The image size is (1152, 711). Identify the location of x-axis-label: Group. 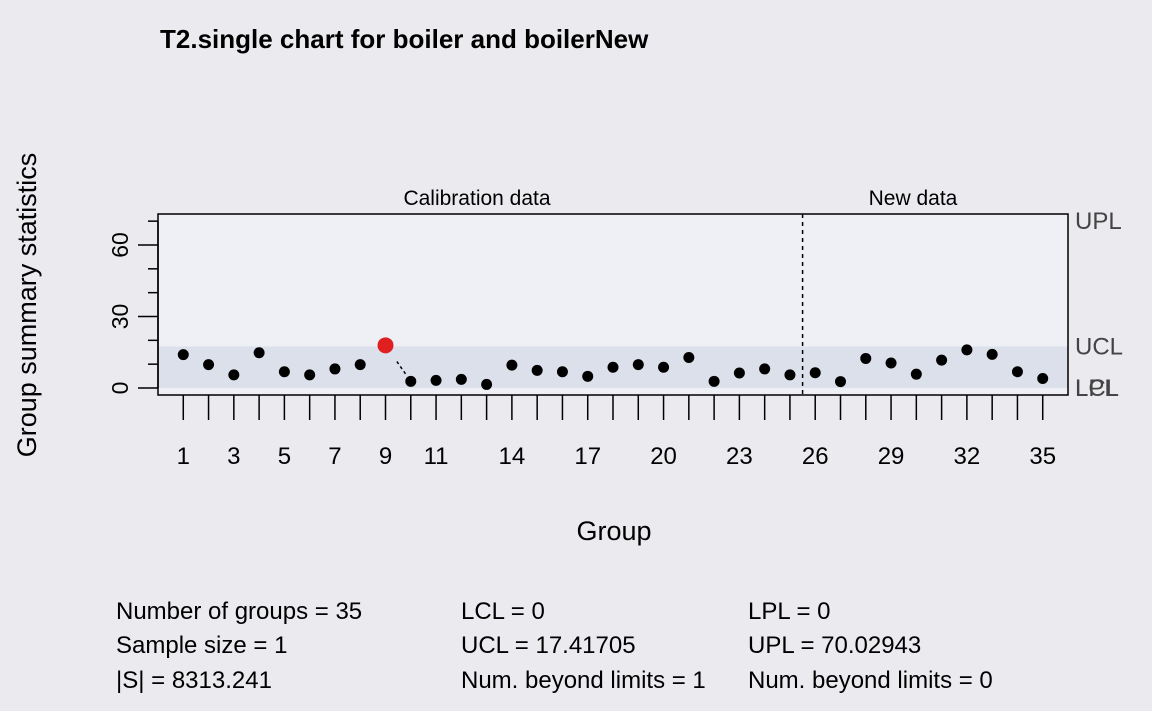
(613, 531).